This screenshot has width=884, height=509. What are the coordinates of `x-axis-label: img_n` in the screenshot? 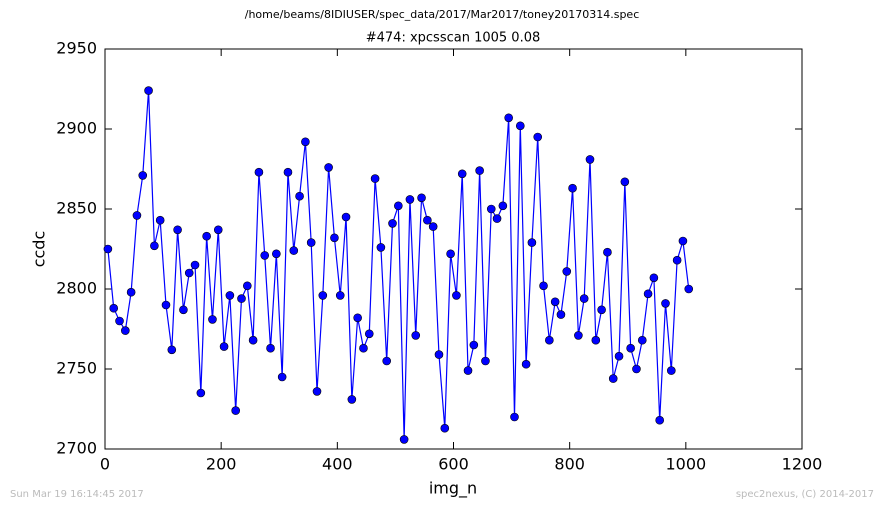 It's located at (453, 489).